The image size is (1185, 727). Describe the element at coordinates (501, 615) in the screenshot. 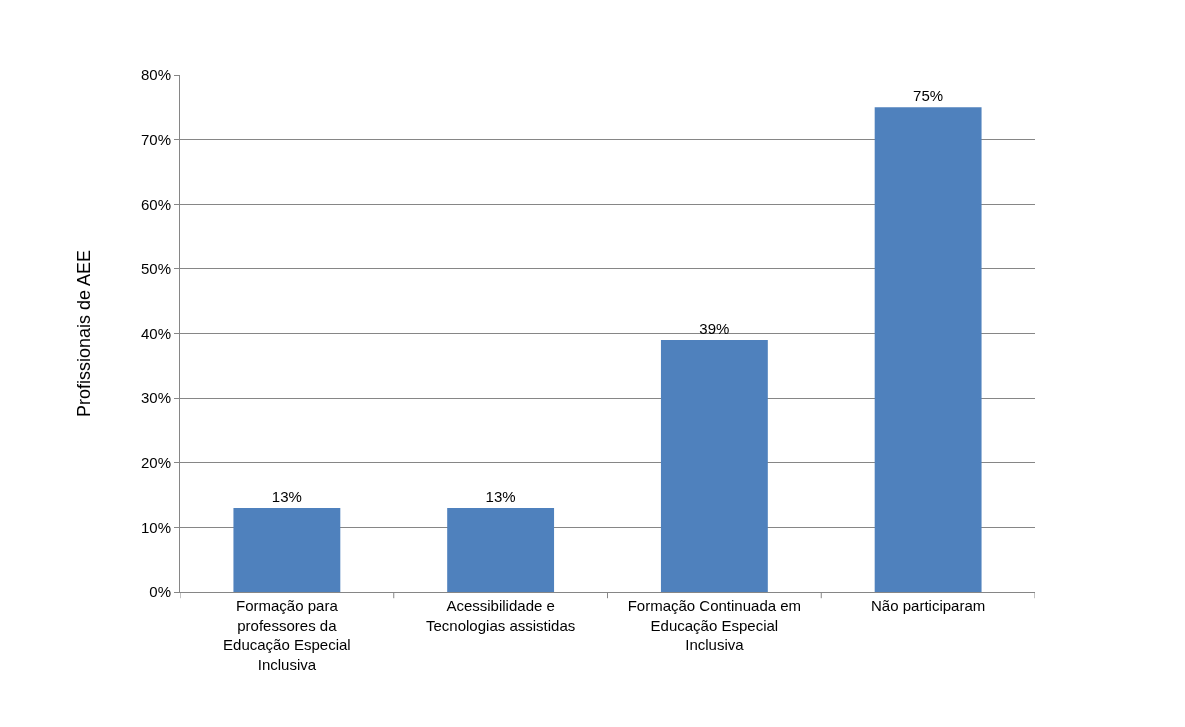

I see `x-tick-label: Acessibilidade e Tecnologias assistidas` at that location.